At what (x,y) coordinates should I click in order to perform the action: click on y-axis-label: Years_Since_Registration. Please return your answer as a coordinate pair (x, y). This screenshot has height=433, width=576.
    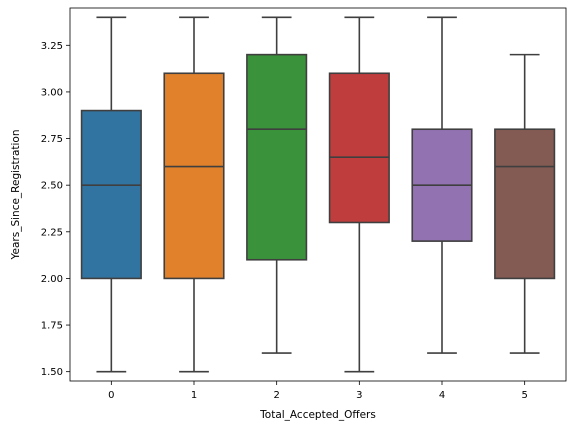
    Looking at the image, I should click on (16, 195).